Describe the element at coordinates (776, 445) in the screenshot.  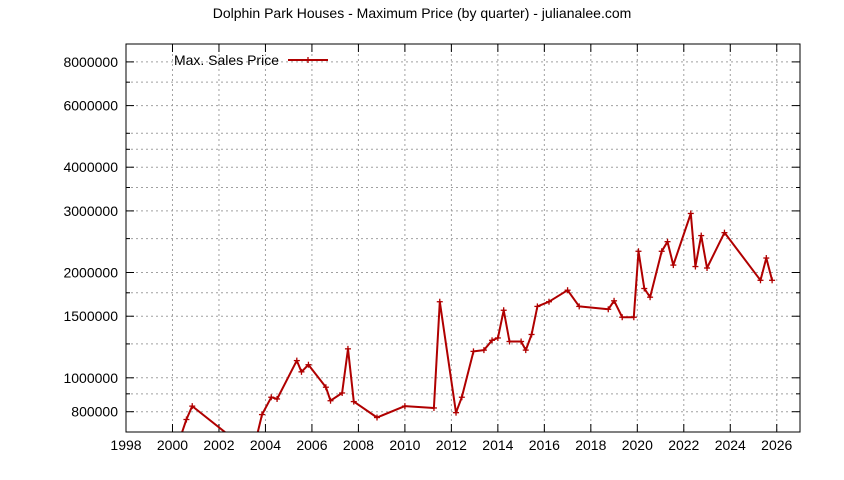
I see `x-tick-label: 2026` at that location.